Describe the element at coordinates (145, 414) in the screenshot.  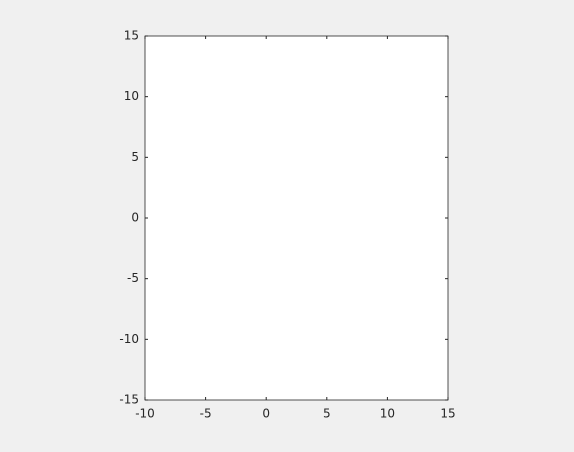
I see `x-tick-label: -10` at that location.